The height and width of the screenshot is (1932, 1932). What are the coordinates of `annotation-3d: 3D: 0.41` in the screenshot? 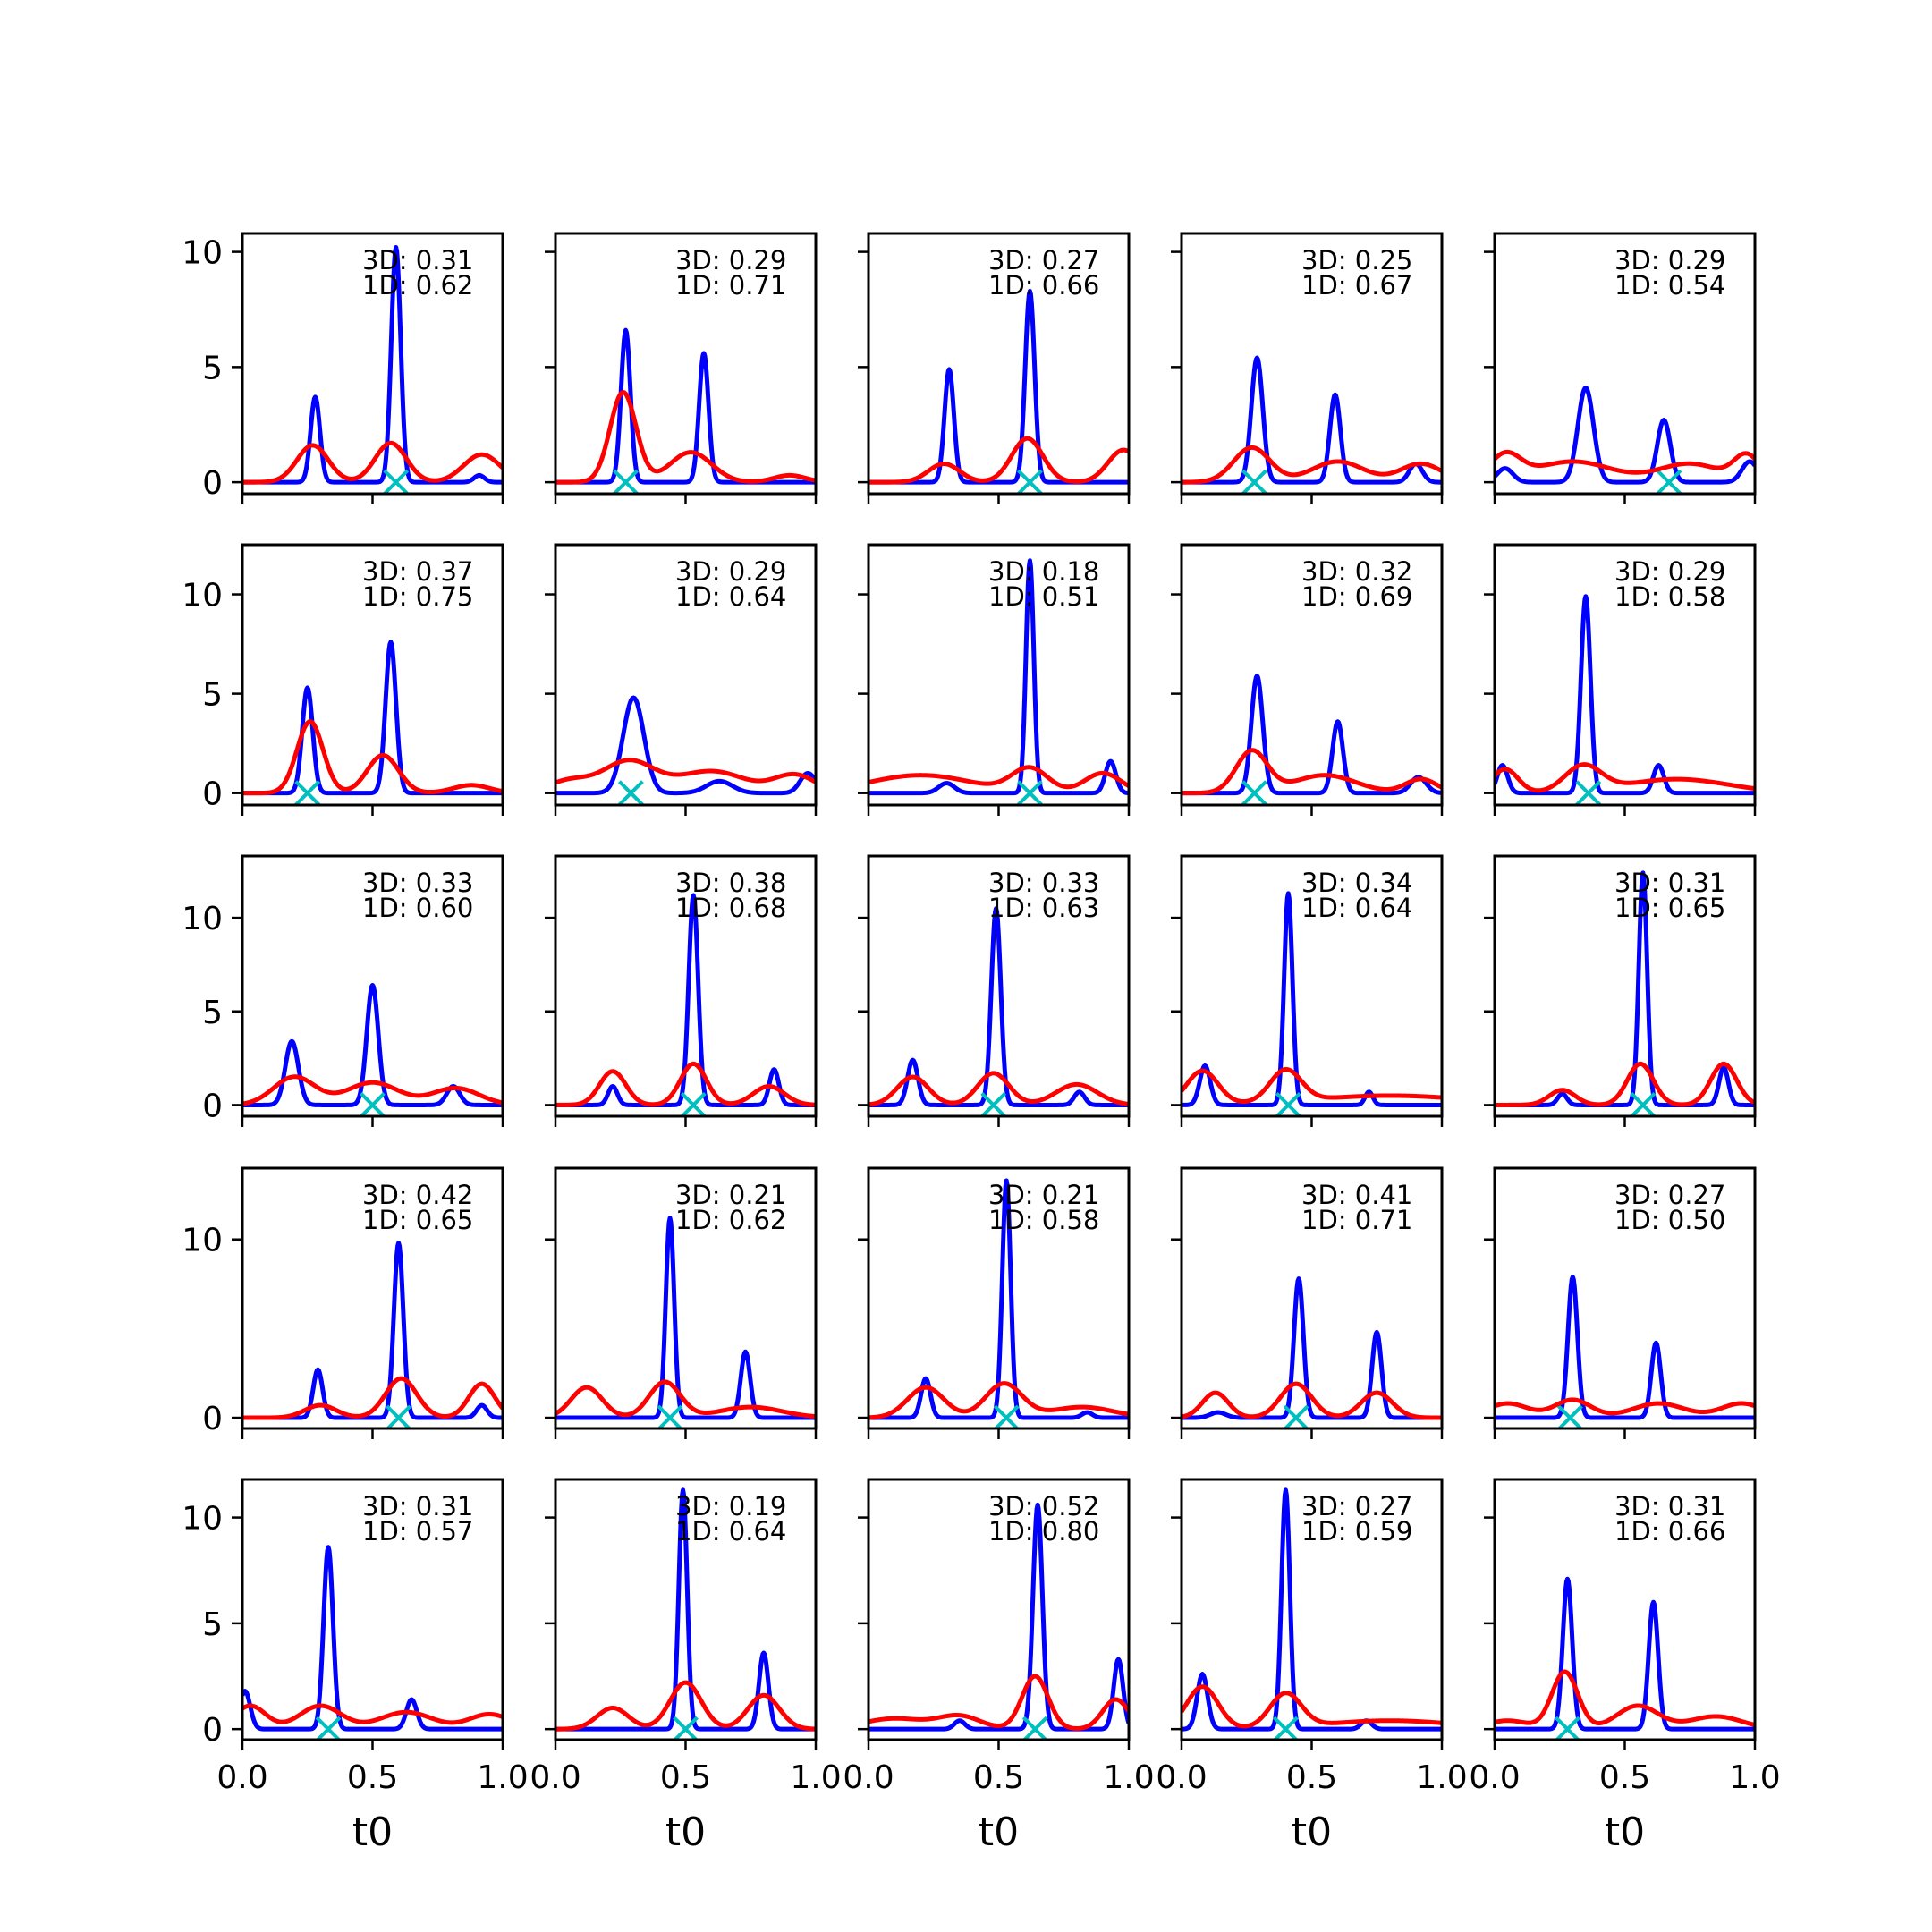 It's located at (1356, 1195).